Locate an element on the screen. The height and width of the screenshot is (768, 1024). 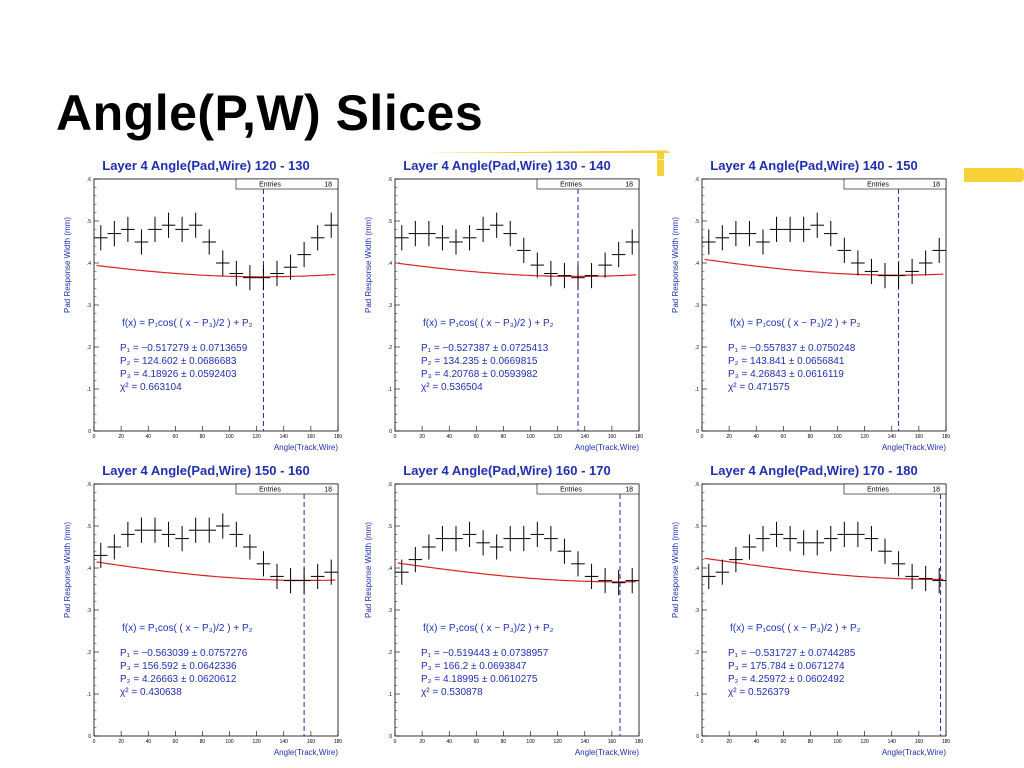
chart-title: Layer 4 Angle(Pad,Wire) 120 - 130 is located at coordinates (206, 165).